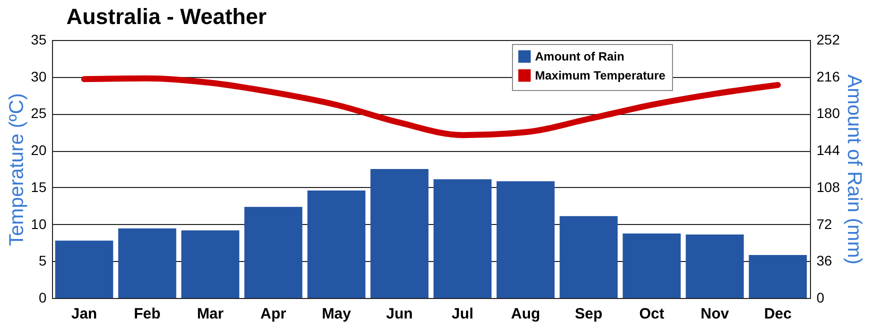 This screenshot has height=325, width=870. I want to click on x-tick-label: Mar, so click(210, 314).